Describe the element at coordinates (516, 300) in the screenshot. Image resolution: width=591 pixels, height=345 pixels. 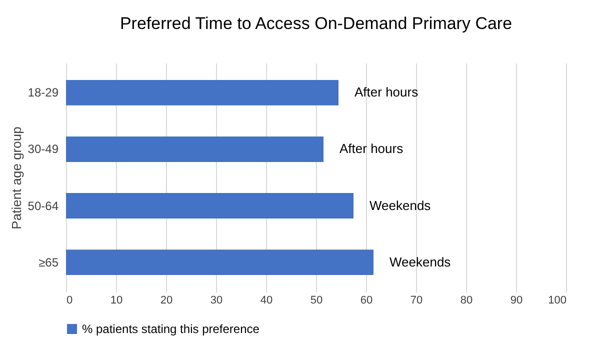
I see `x-tick-label: 90` at that location.